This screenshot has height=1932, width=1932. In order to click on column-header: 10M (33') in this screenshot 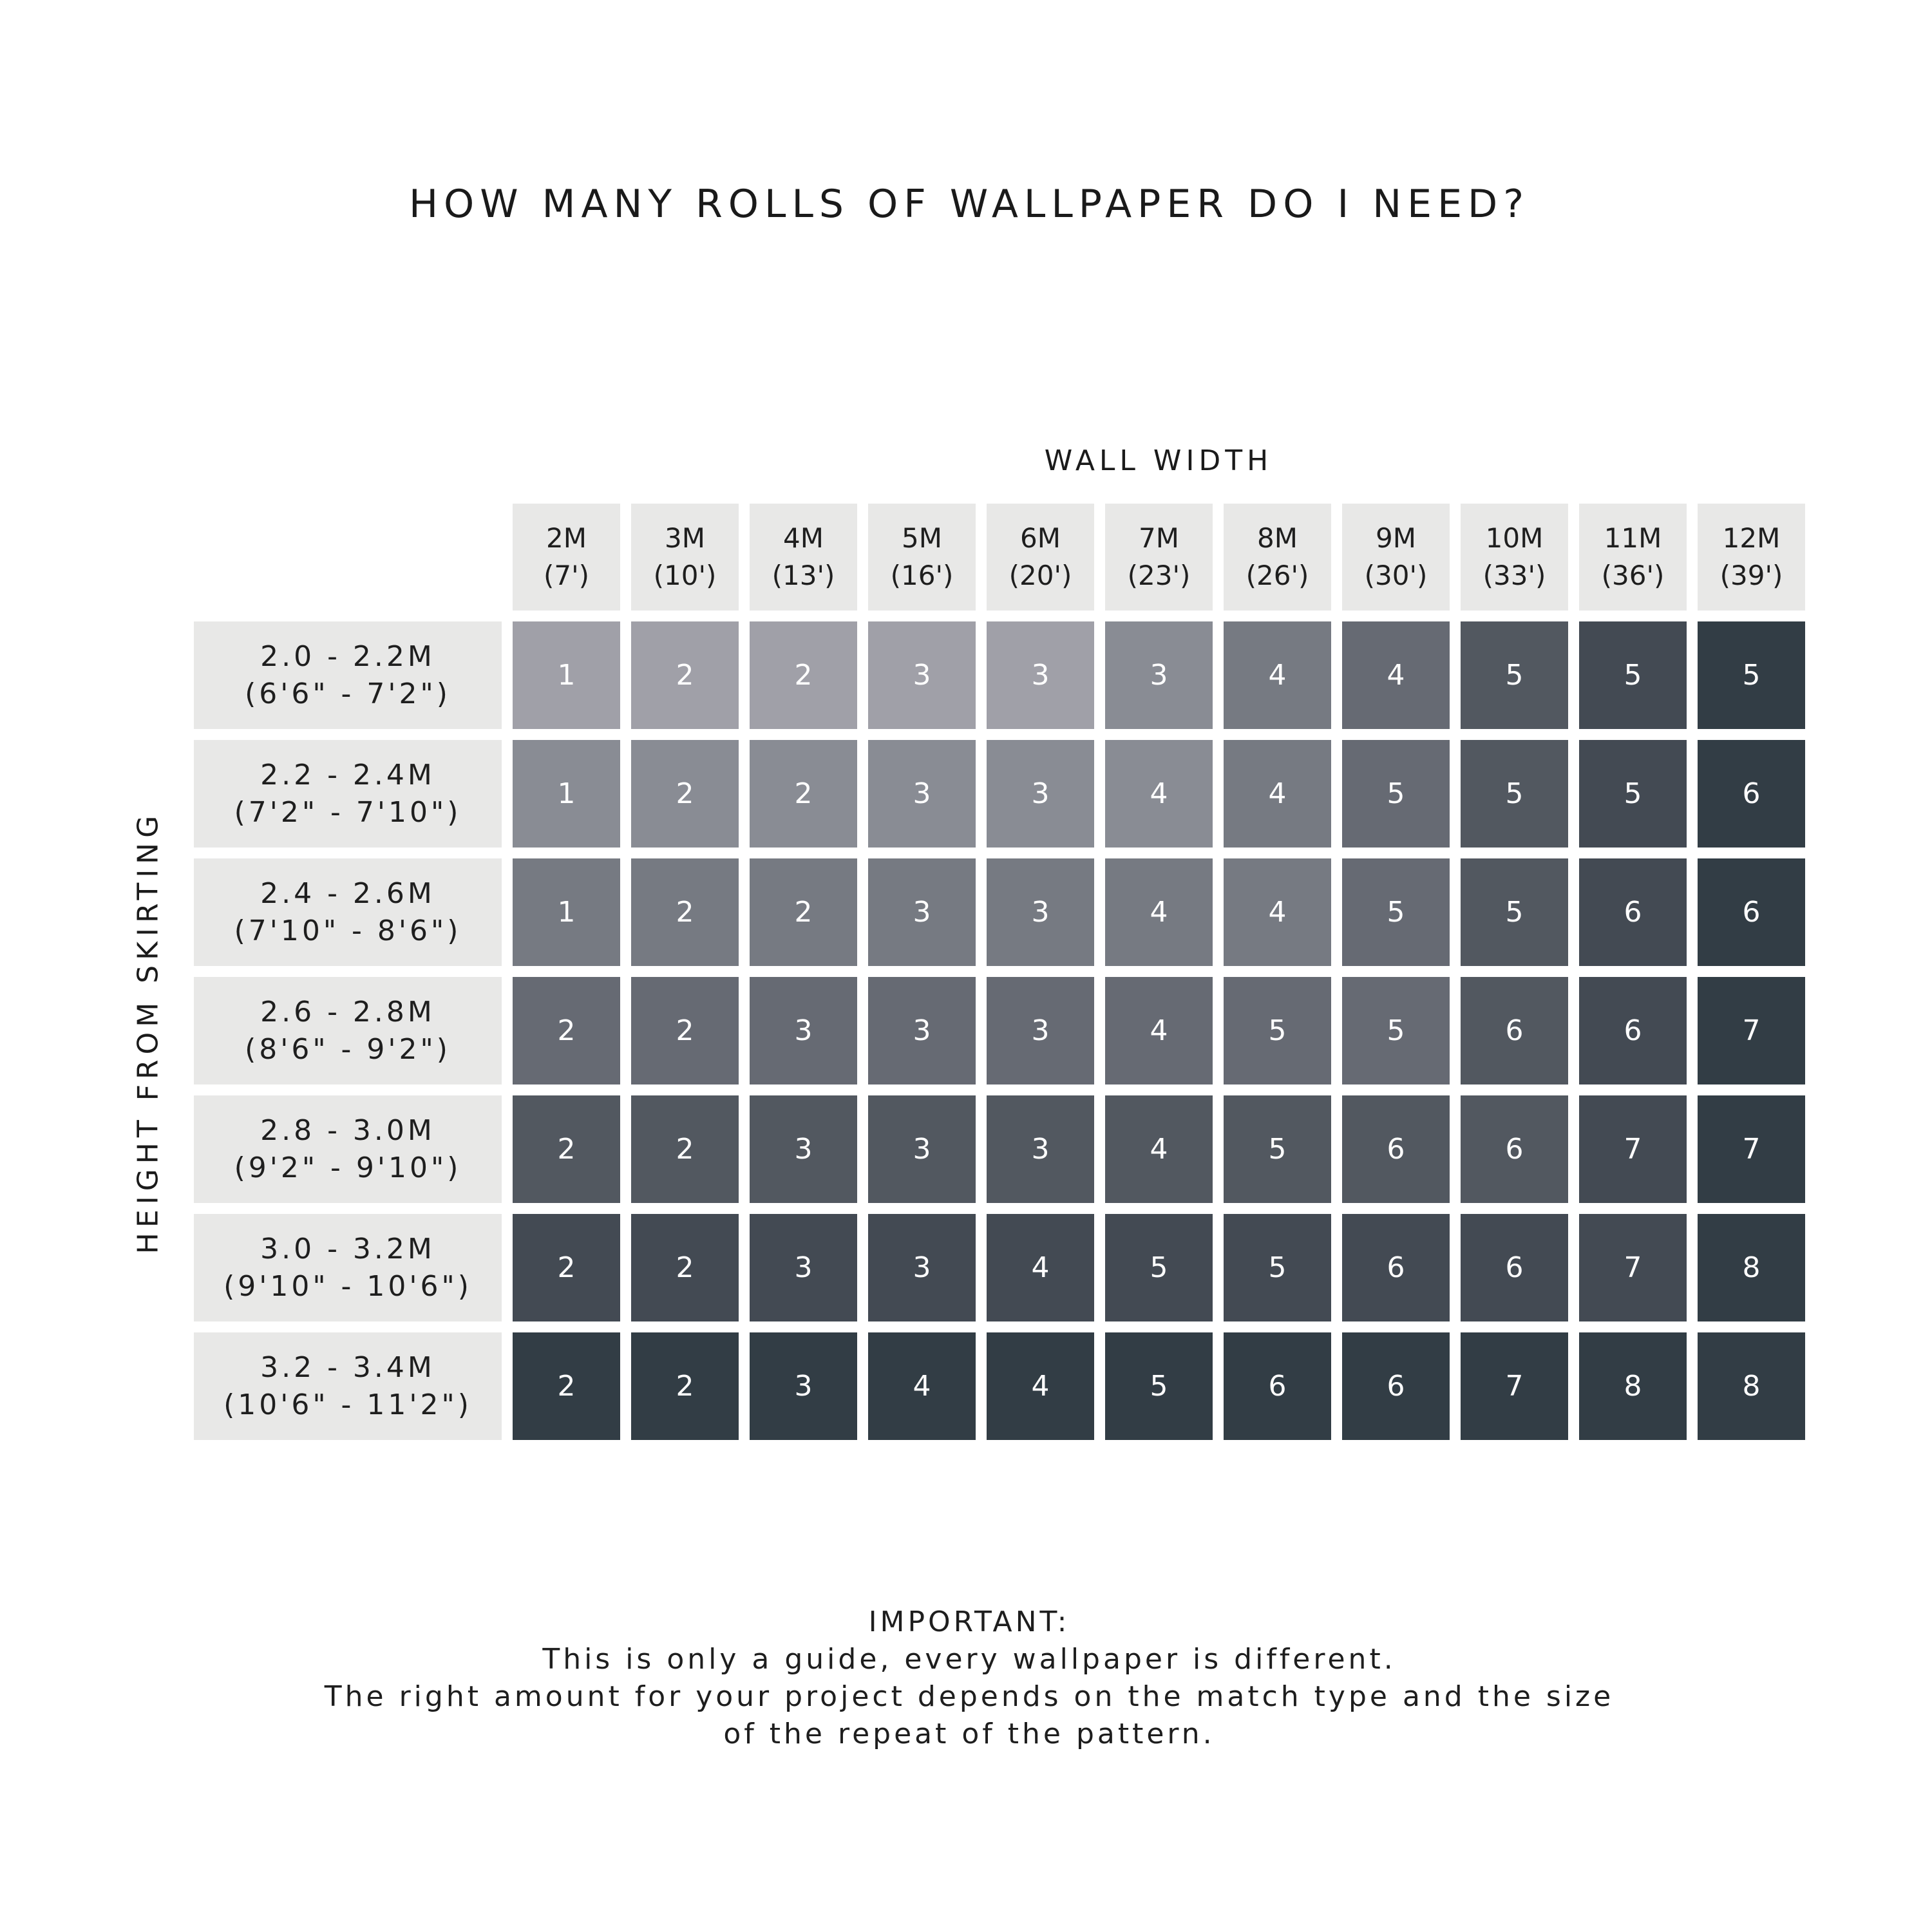, I will do `click(1514, 557)`.